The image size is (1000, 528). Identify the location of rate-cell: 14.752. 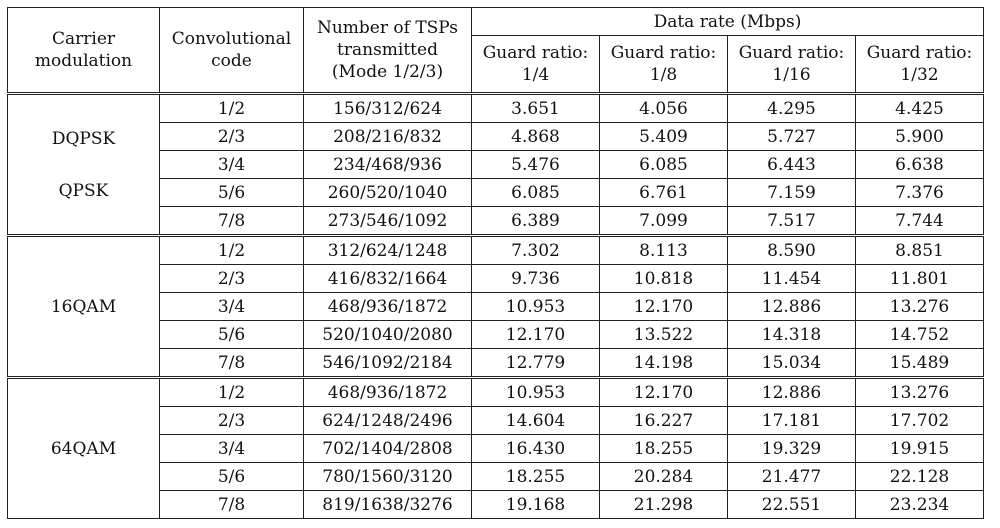
(919, 334).